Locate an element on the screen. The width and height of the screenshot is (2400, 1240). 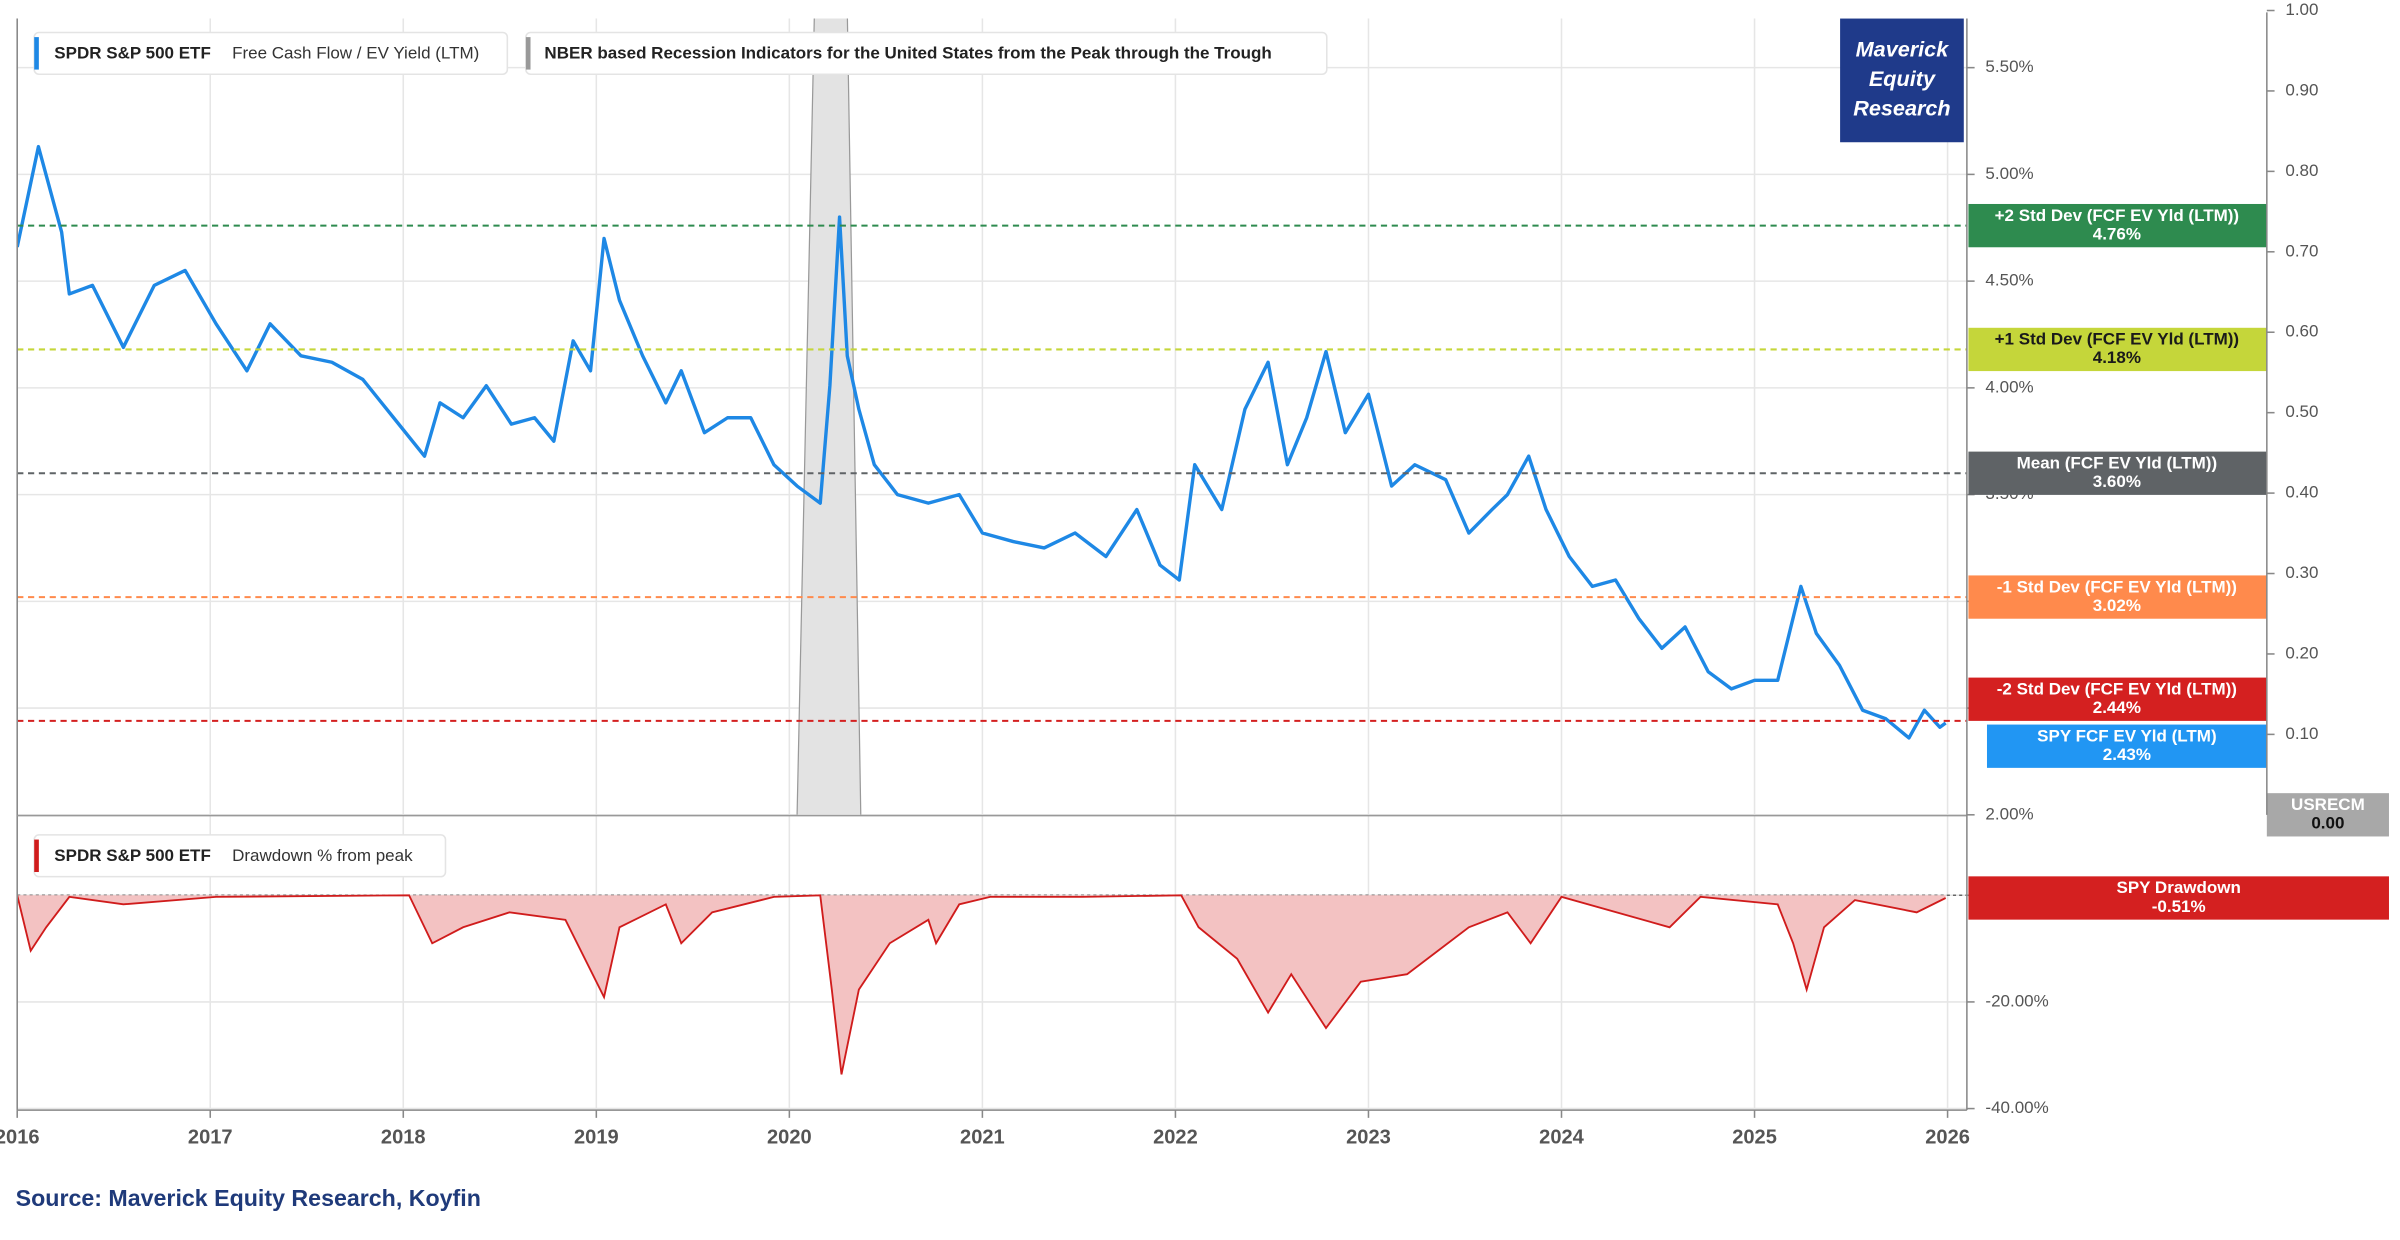
badge-text: Maverick is located at coordinates (1903, 49).